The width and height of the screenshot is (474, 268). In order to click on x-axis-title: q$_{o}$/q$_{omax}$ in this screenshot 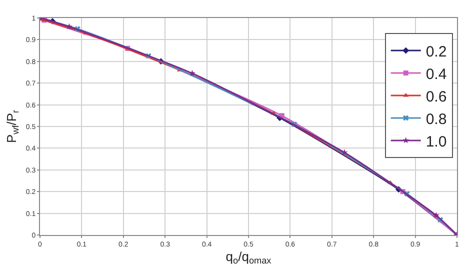, I will do `click(249, 257)`.